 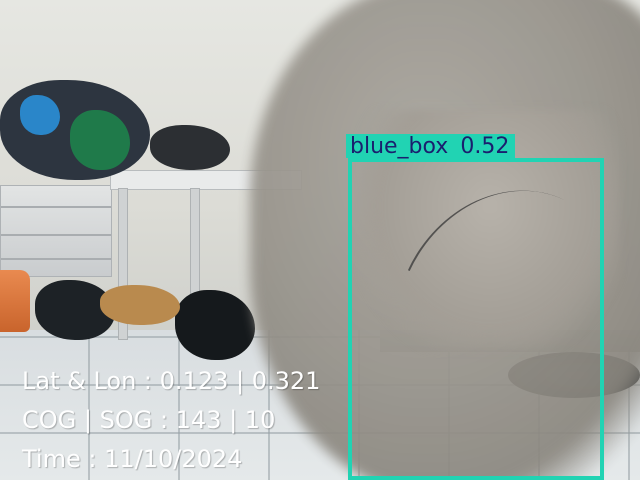 I want to click on lat-lon-readout: Lat & Lon : 0.123 | 0.321, so click(x=171, y=381).